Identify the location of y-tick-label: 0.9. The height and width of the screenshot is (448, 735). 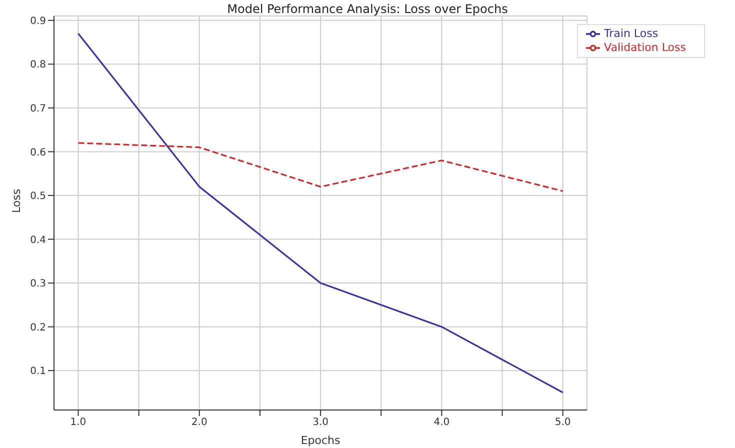
(38, 21).